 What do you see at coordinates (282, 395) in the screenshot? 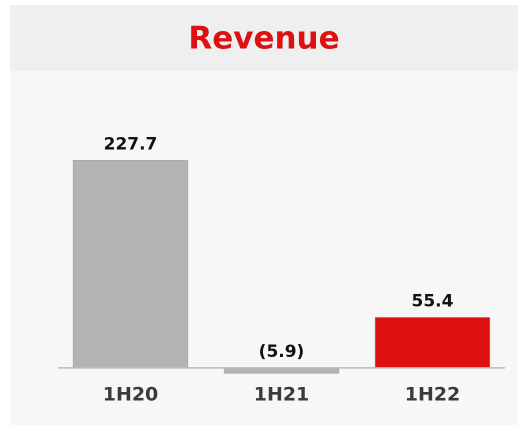
I see `x-tick-label: 1H21` at bounding box center [282, 395].